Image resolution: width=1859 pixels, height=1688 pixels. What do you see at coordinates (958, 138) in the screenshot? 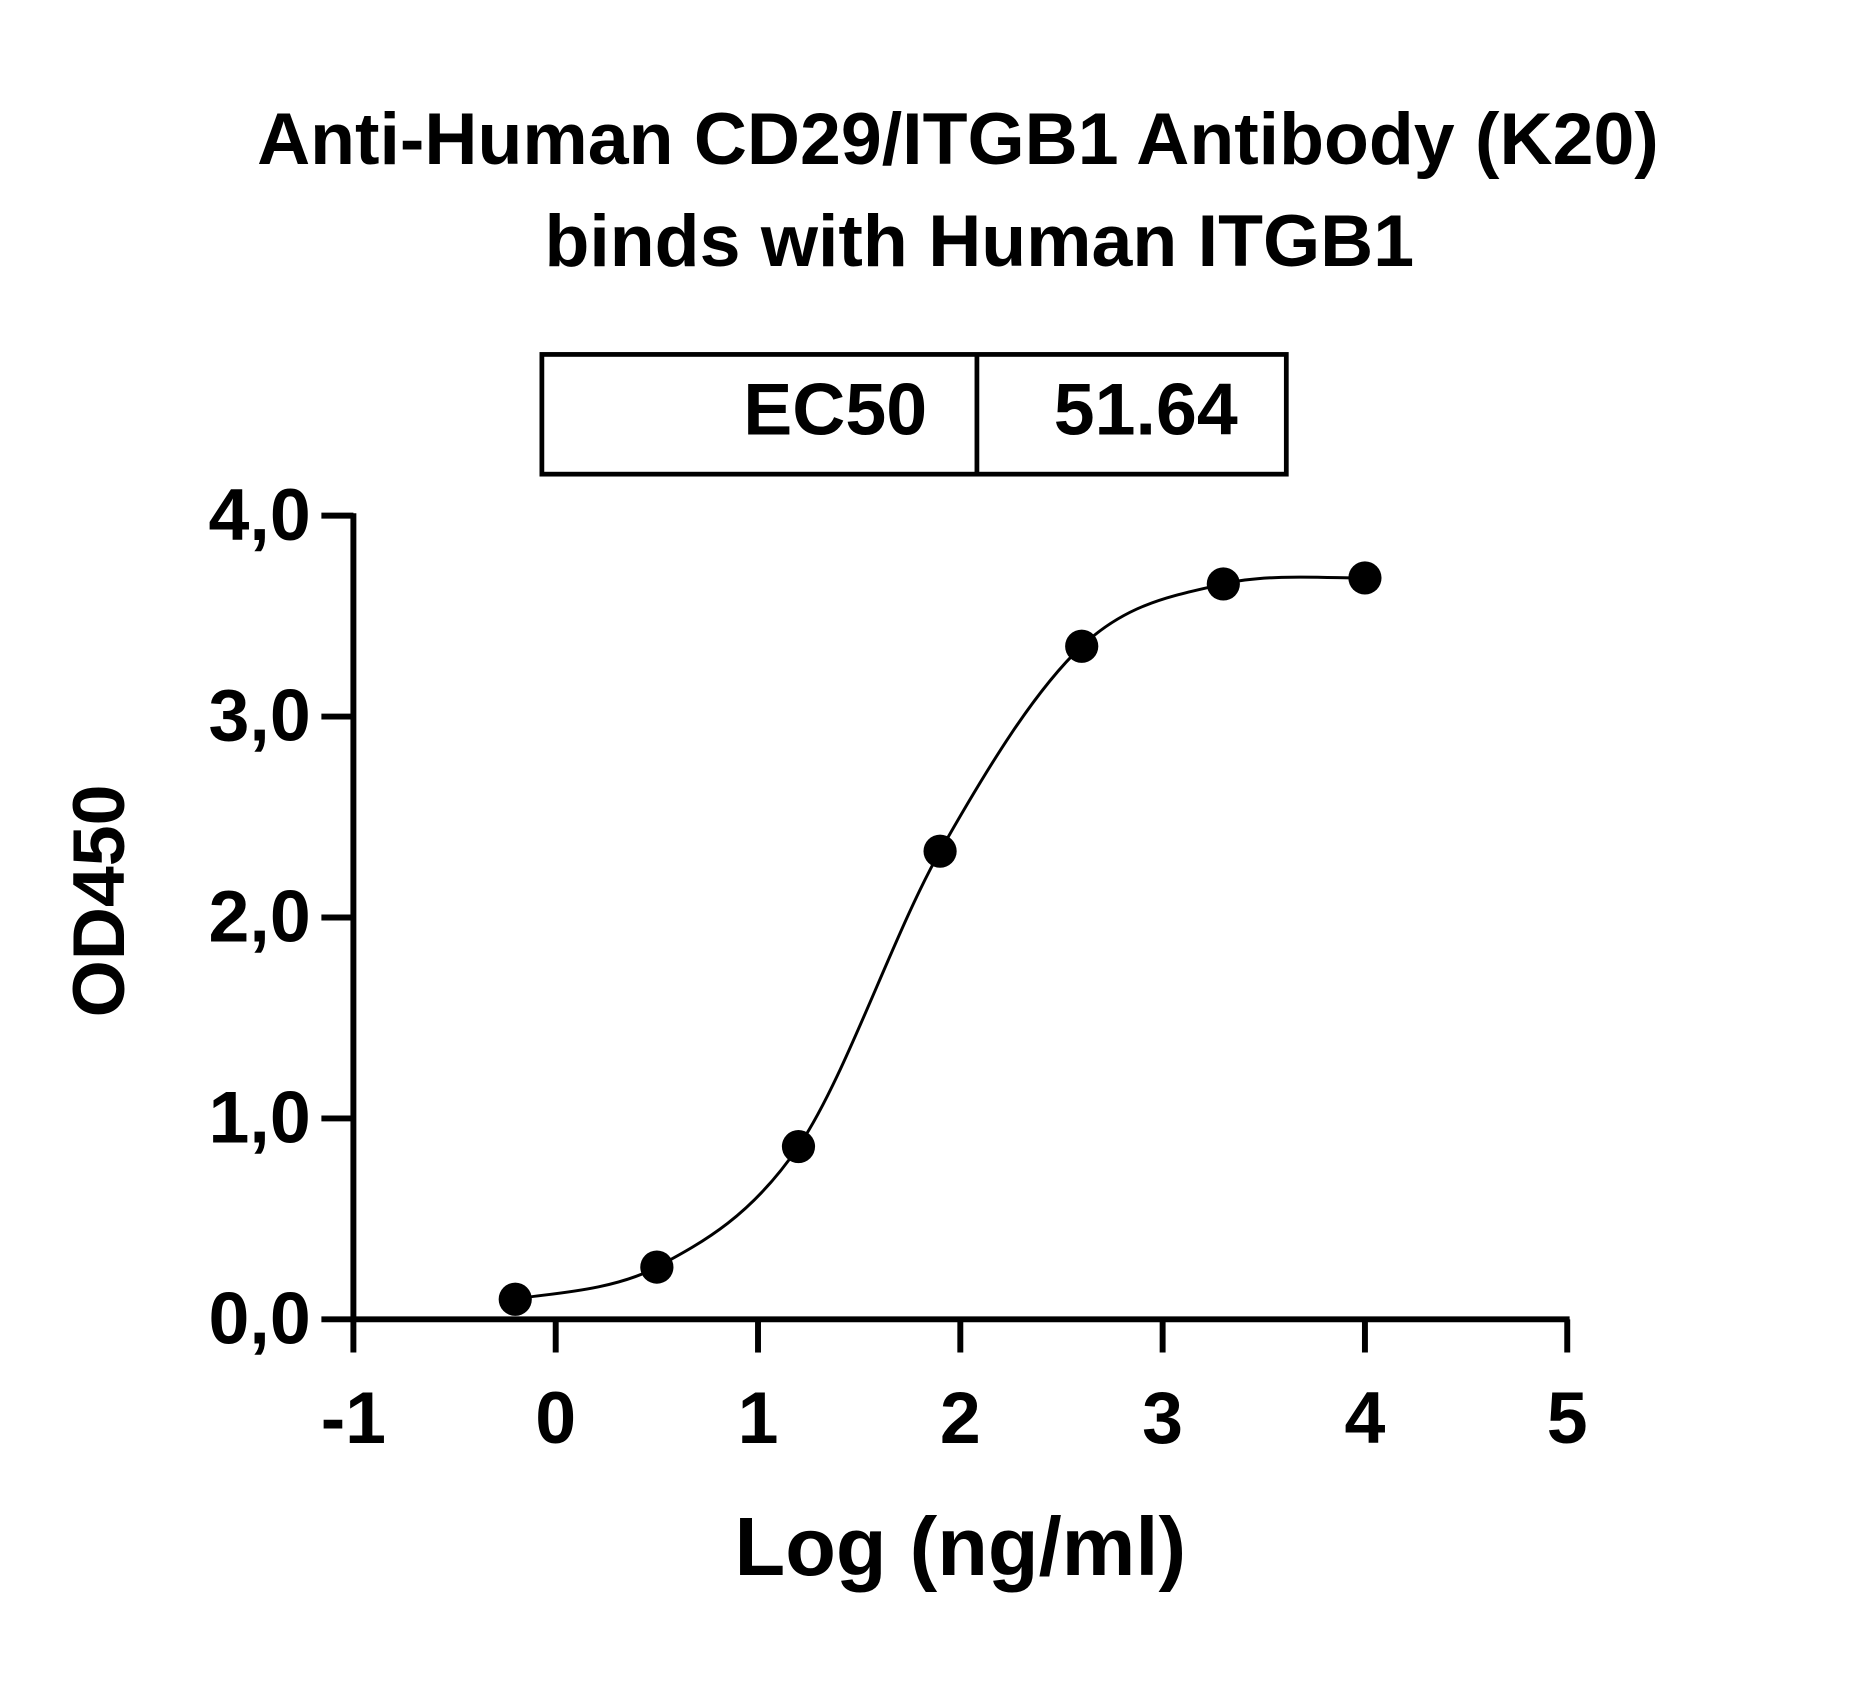
I see `chart-title: Anti-Human CD29/ITGB1 Antibody (K20)` at bounding box center [958, 138].